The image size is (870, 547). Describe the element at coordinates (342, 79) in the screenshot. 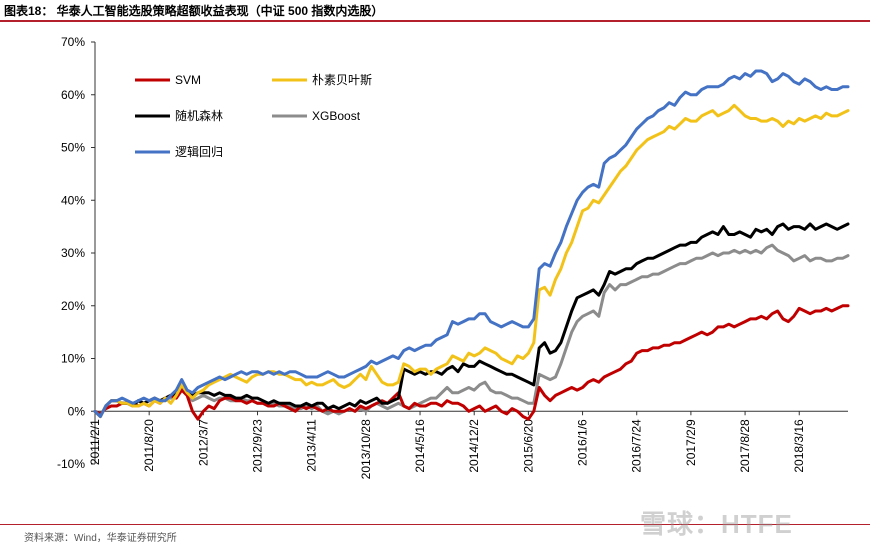

I see `legend-label: 朴素贝叶斯` at that location.